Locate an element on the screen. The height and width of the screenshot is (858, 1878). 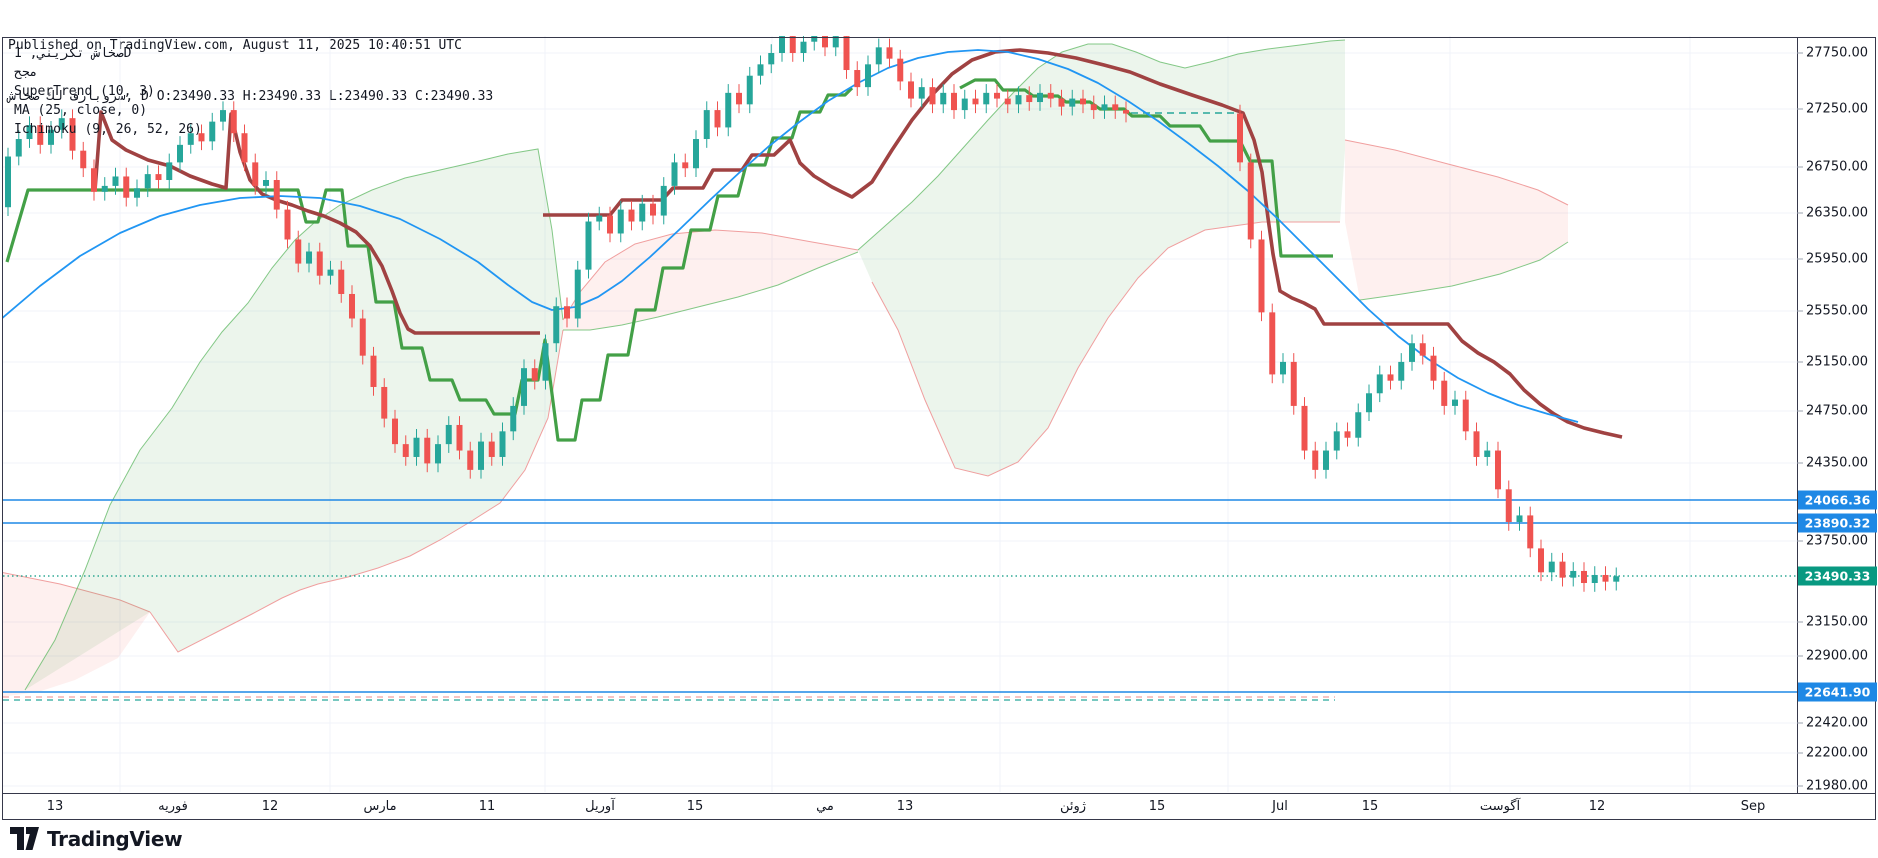
price-badge: 23490.33 is located at coordinates (1837, 576).